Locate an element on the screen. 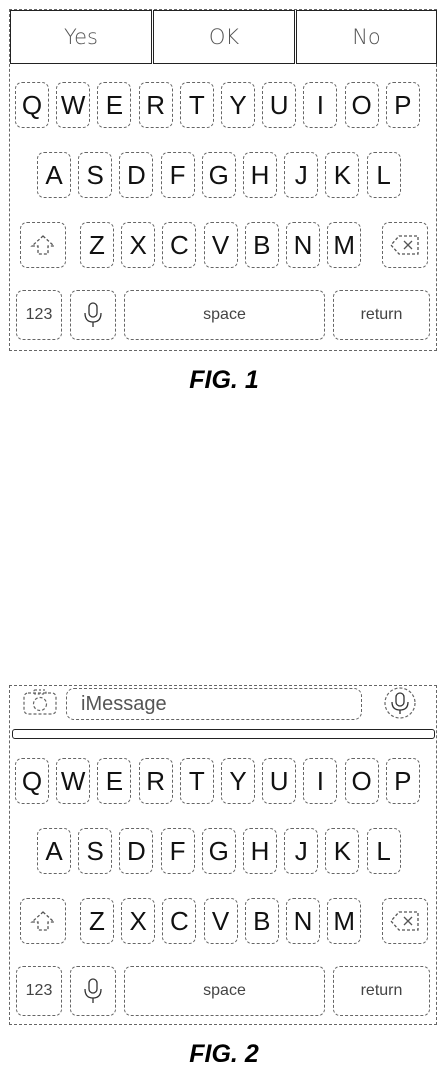 The height and width of the screenshot is (1076, 448). suggestion-no: No is located at coordinates (366, 37).